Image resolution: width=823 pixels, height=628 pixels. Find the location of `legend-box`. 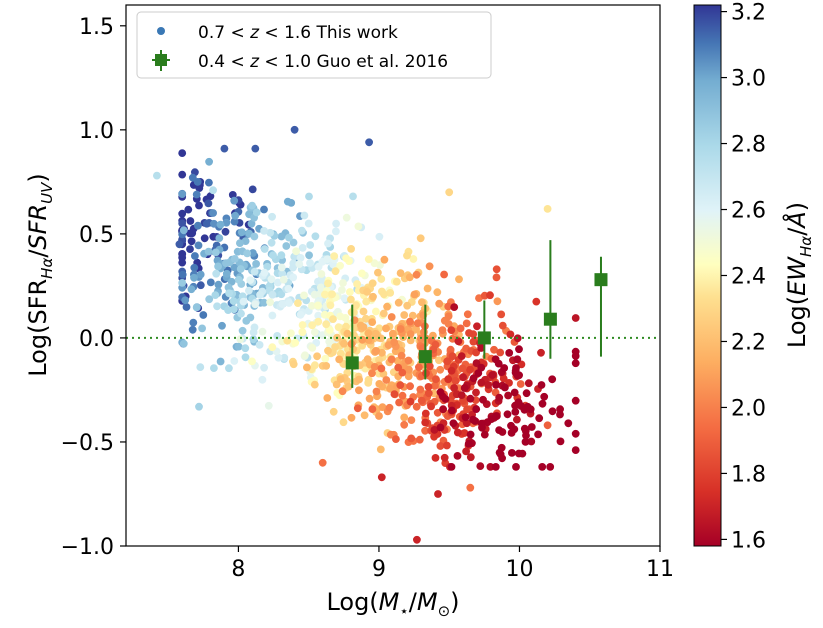

legend-box is located at coordinates (314, 45).